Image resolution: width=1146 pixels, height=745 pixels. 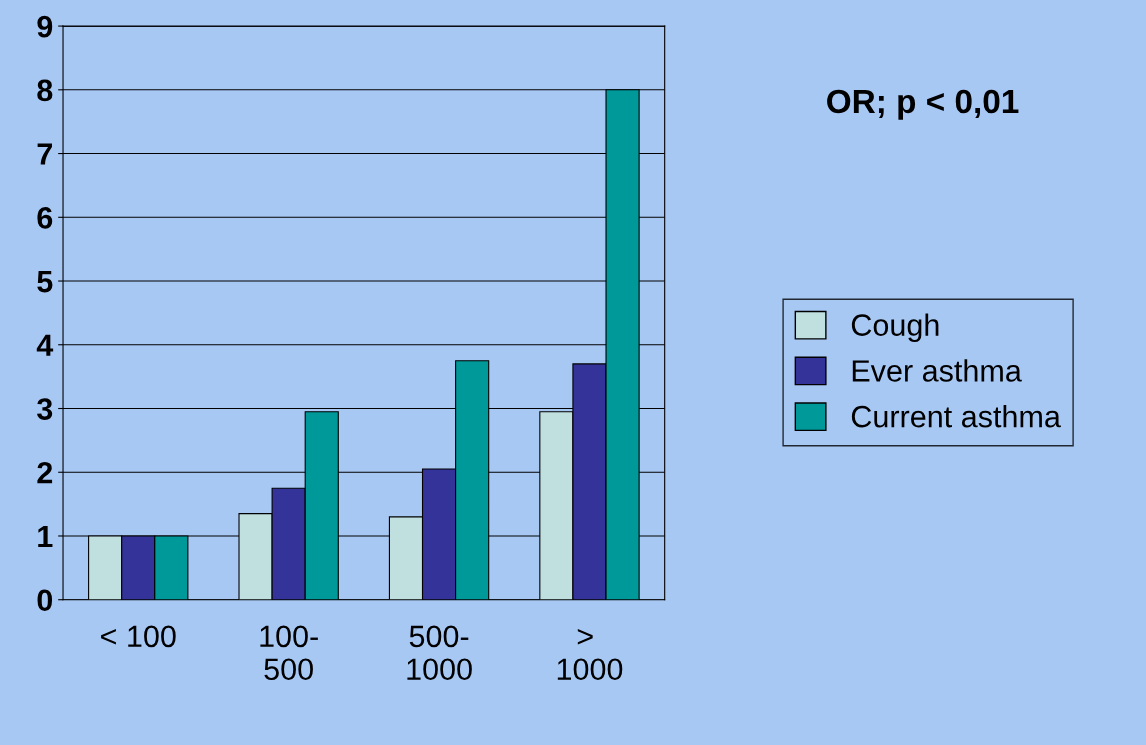 I want to click on y-tick-label: 4, so click(x=45, y=345).